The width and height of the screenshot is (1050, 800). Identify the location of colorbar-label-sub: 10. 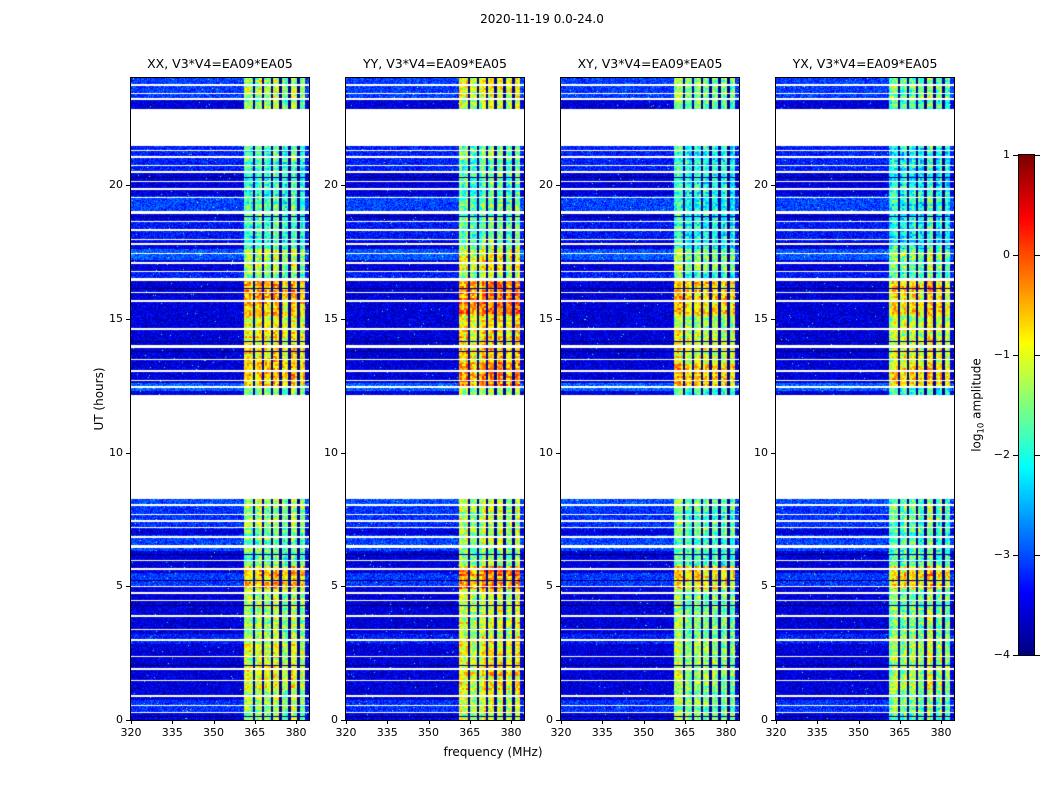
(981, 428).